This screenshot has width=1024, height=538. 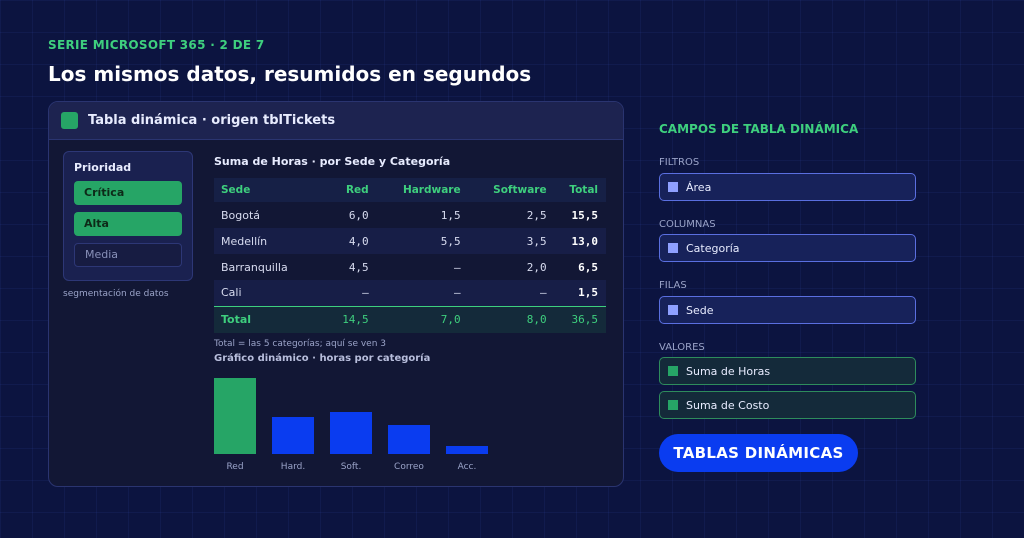 What do you see at coordinates (787, 310) in the screenshot?
I see `field-sede: Sede` at bounding box center [787, 310].